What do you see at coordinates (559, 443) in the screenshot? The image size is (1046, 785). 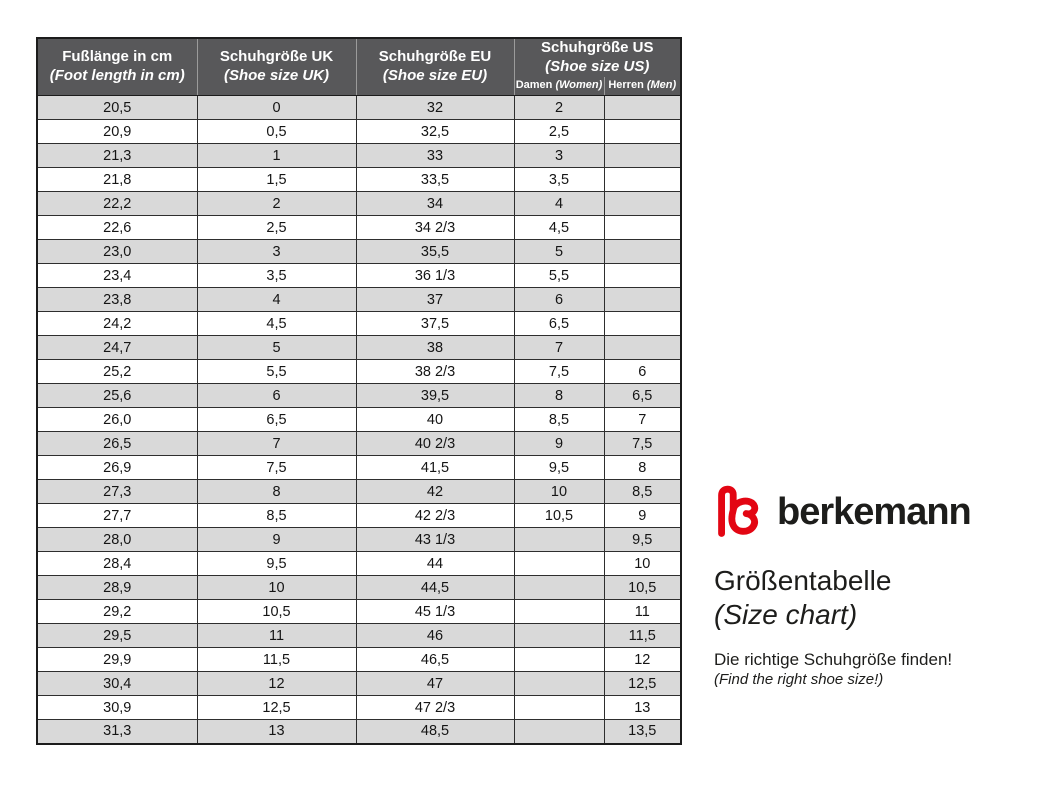 I see `cell-shoe_size_us_women: 9` at bounding box center [559, 443].